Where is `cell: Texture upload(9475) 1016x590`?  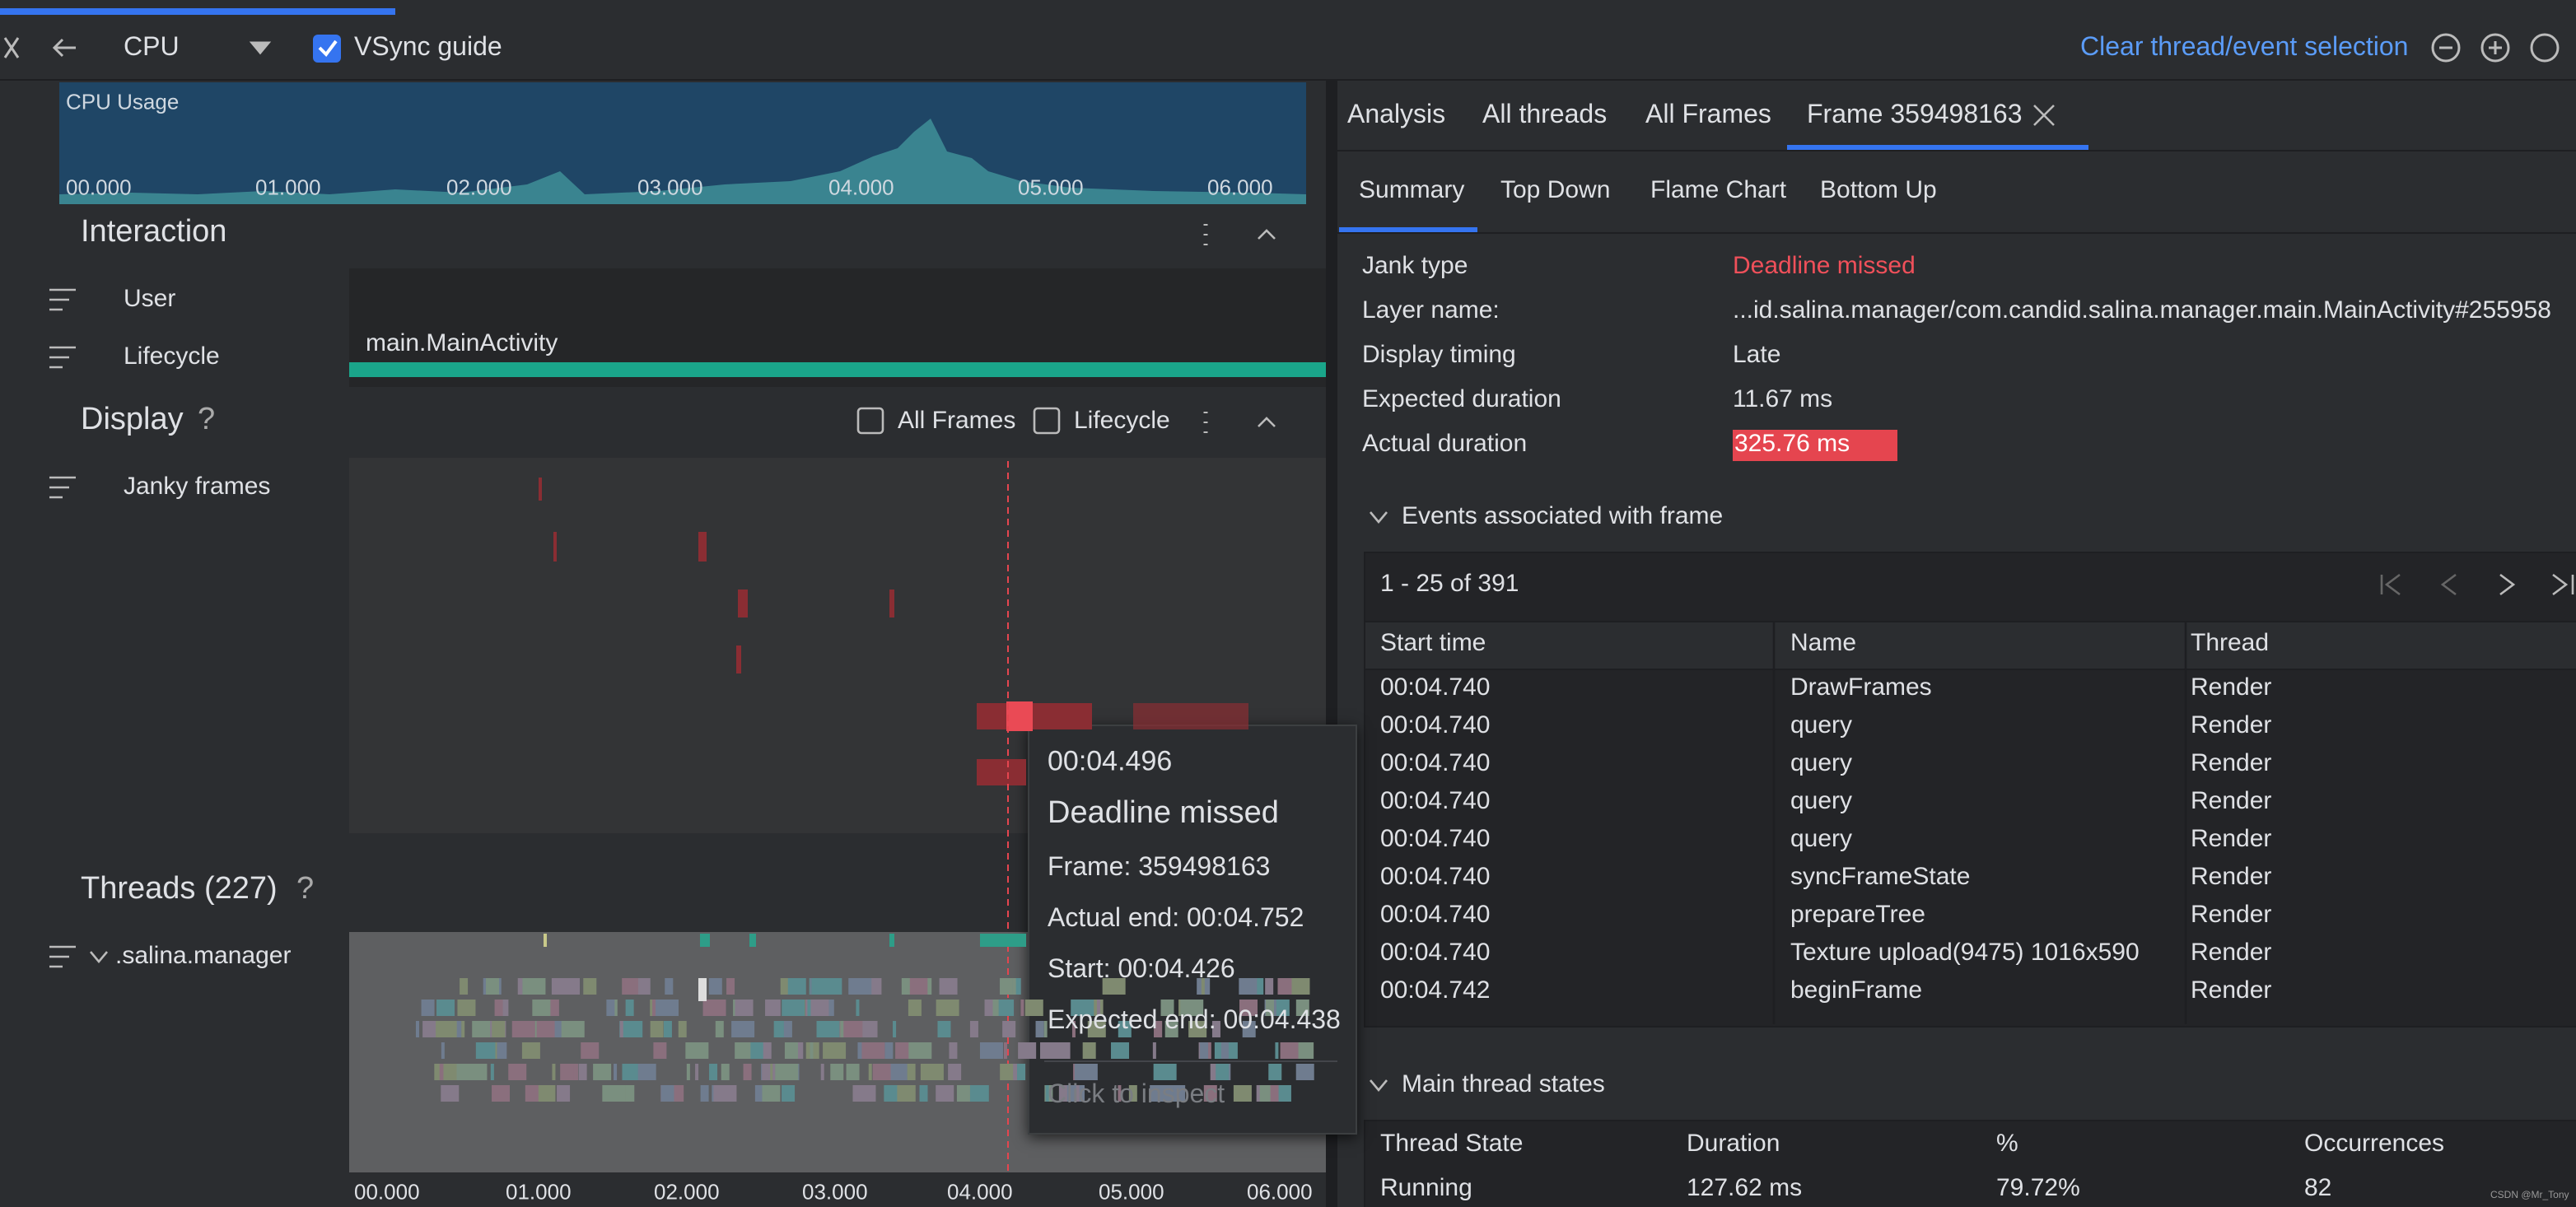
cell: Texture upload(9475) 1016x590 is located at coordinates (1965, 953).